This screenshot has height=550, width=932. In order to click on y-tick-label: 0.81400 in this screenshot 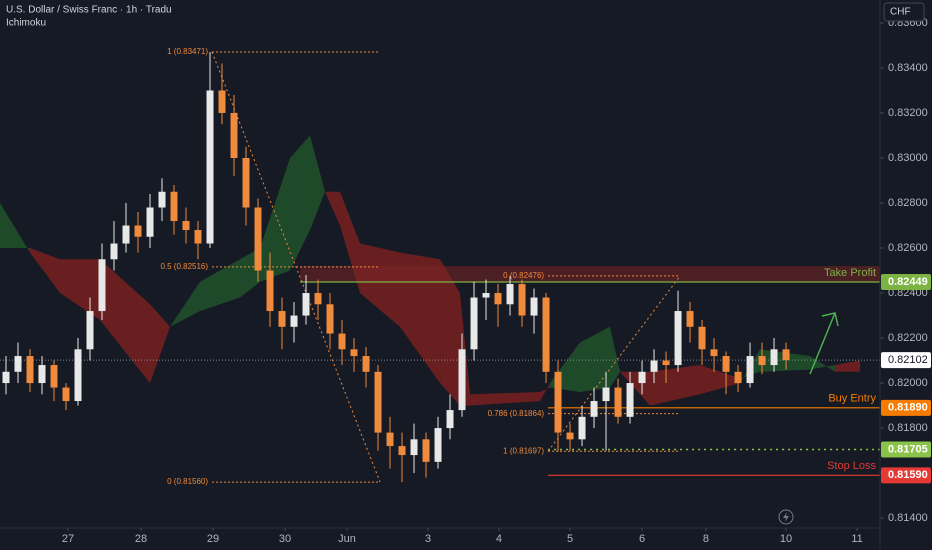, I will do `click(908, 518)`.